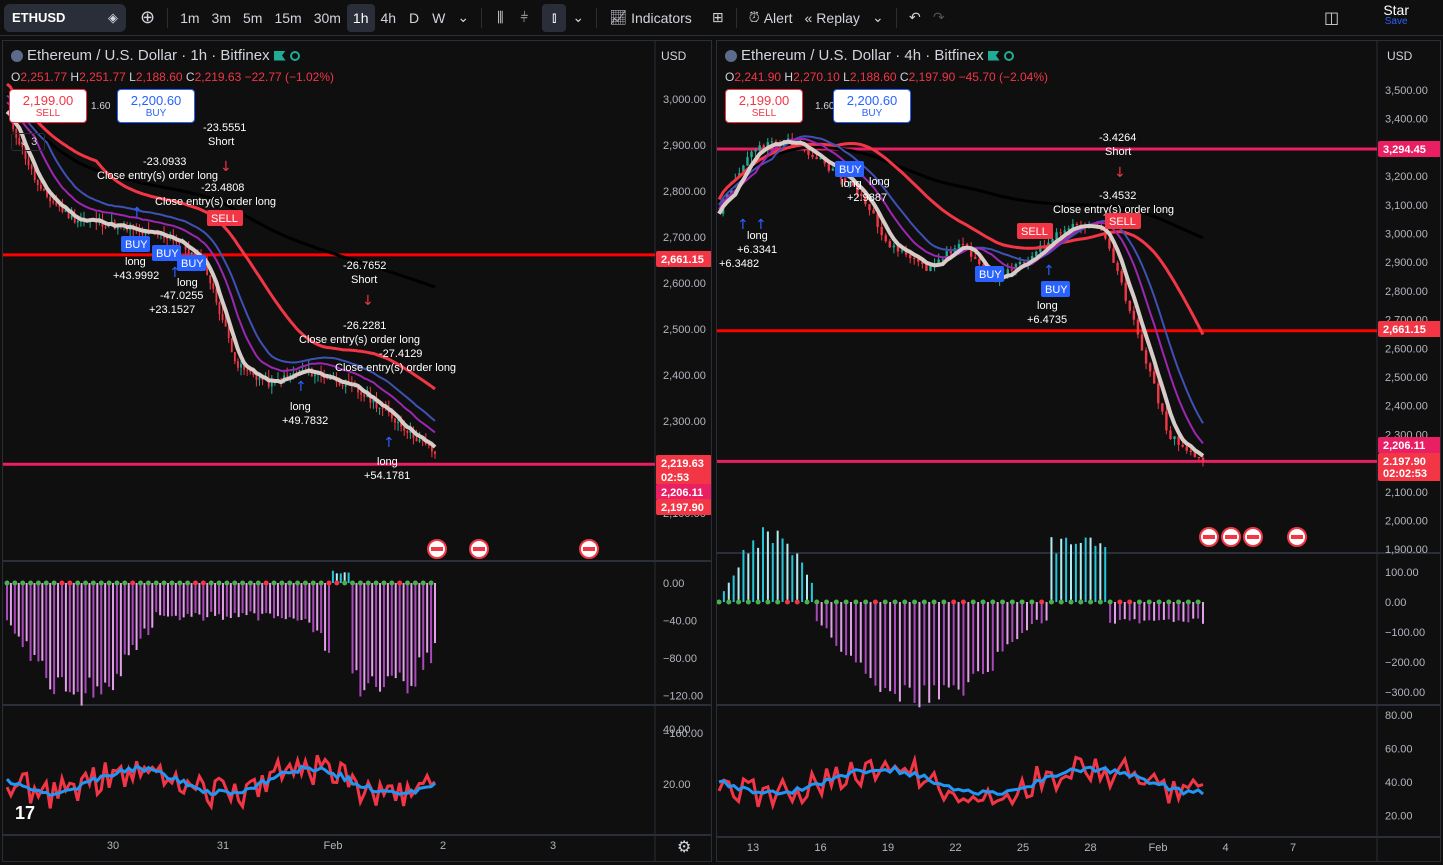  What do you see at coordinates (253, 17) in the screenshot?
I see `interval-5m: 5m` at bounding box center [253, 17].